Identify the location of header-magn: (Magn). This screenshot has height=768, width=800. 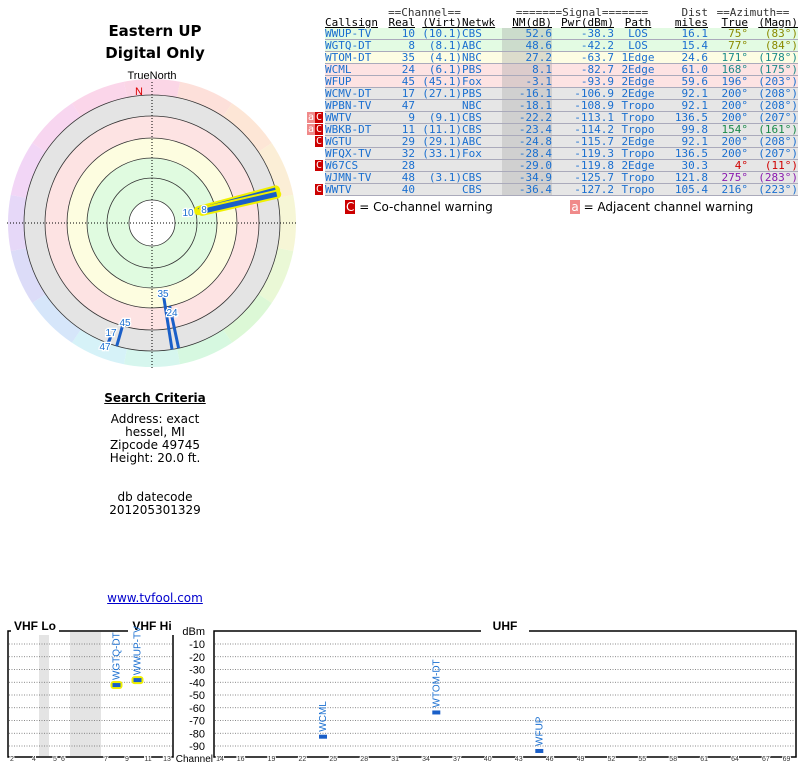
(778, 22).